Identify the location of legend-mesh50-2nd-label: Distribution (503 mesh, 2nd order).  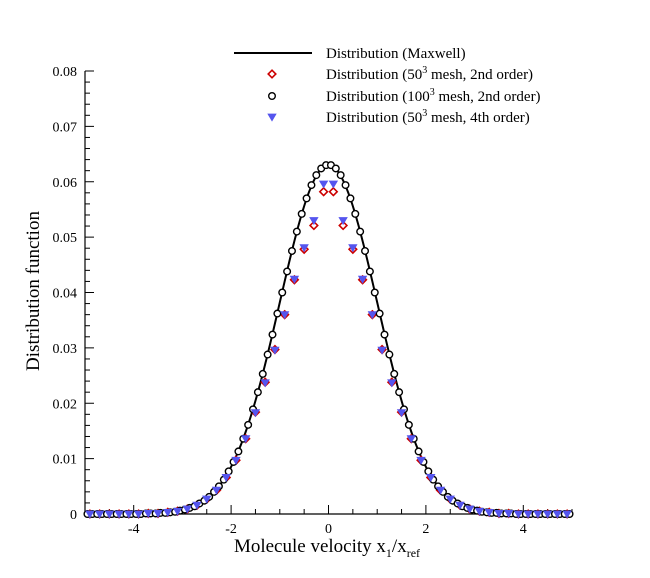
(429, 74).